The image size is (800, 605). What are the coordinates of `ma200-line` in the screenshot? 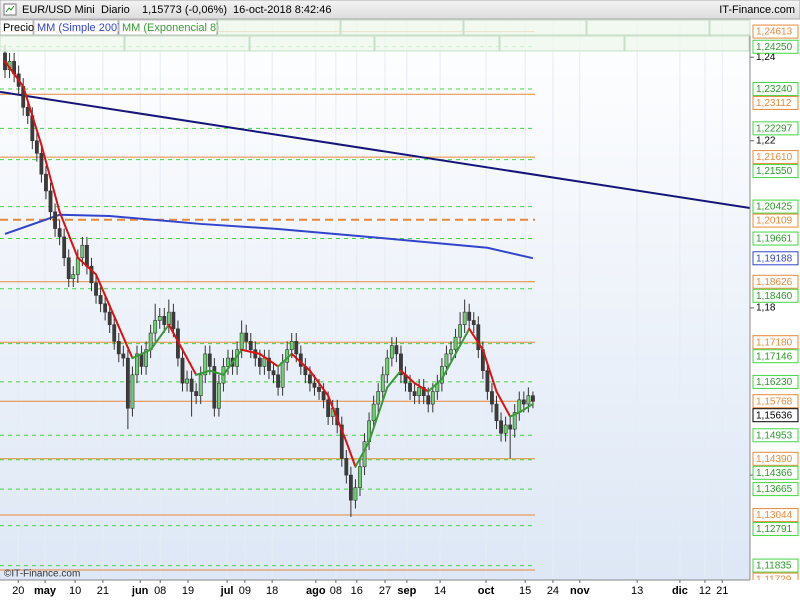 It's located at (269, 236).